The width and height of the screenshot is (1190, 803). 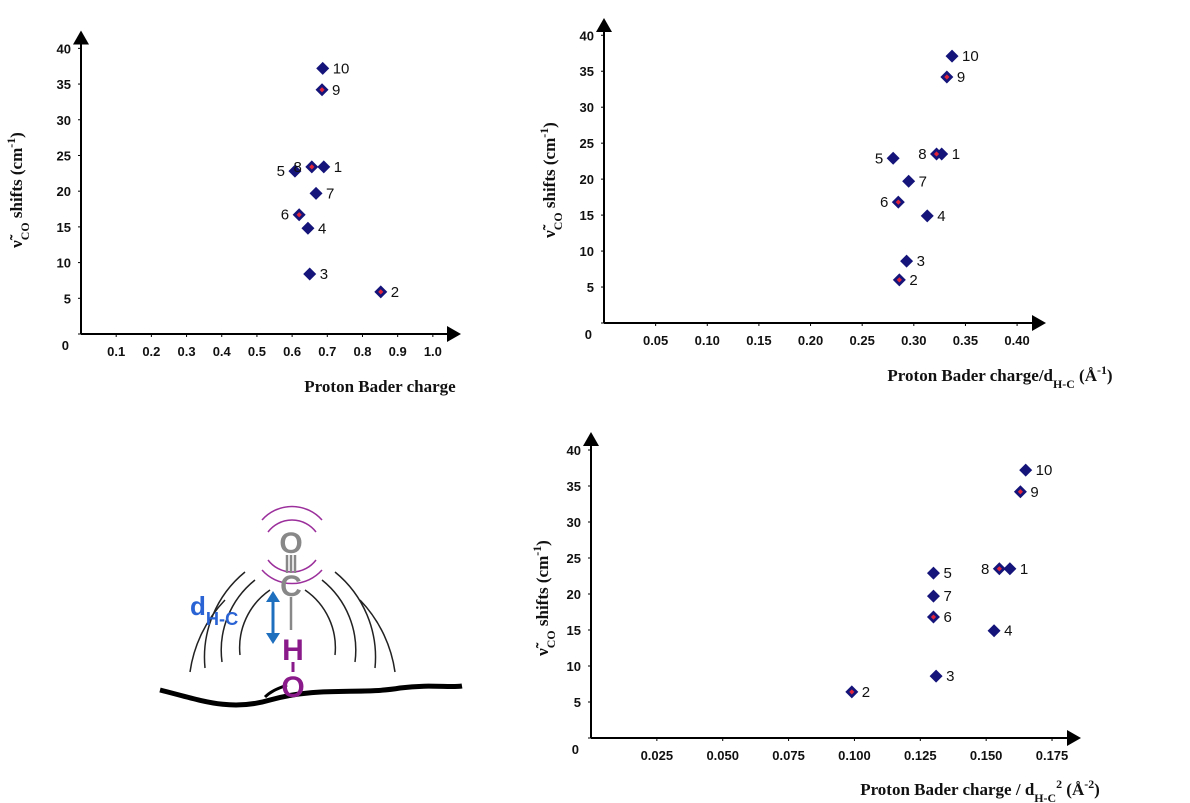 I want to click on x-tick-label: 0.100, so click(x=854, y=755).